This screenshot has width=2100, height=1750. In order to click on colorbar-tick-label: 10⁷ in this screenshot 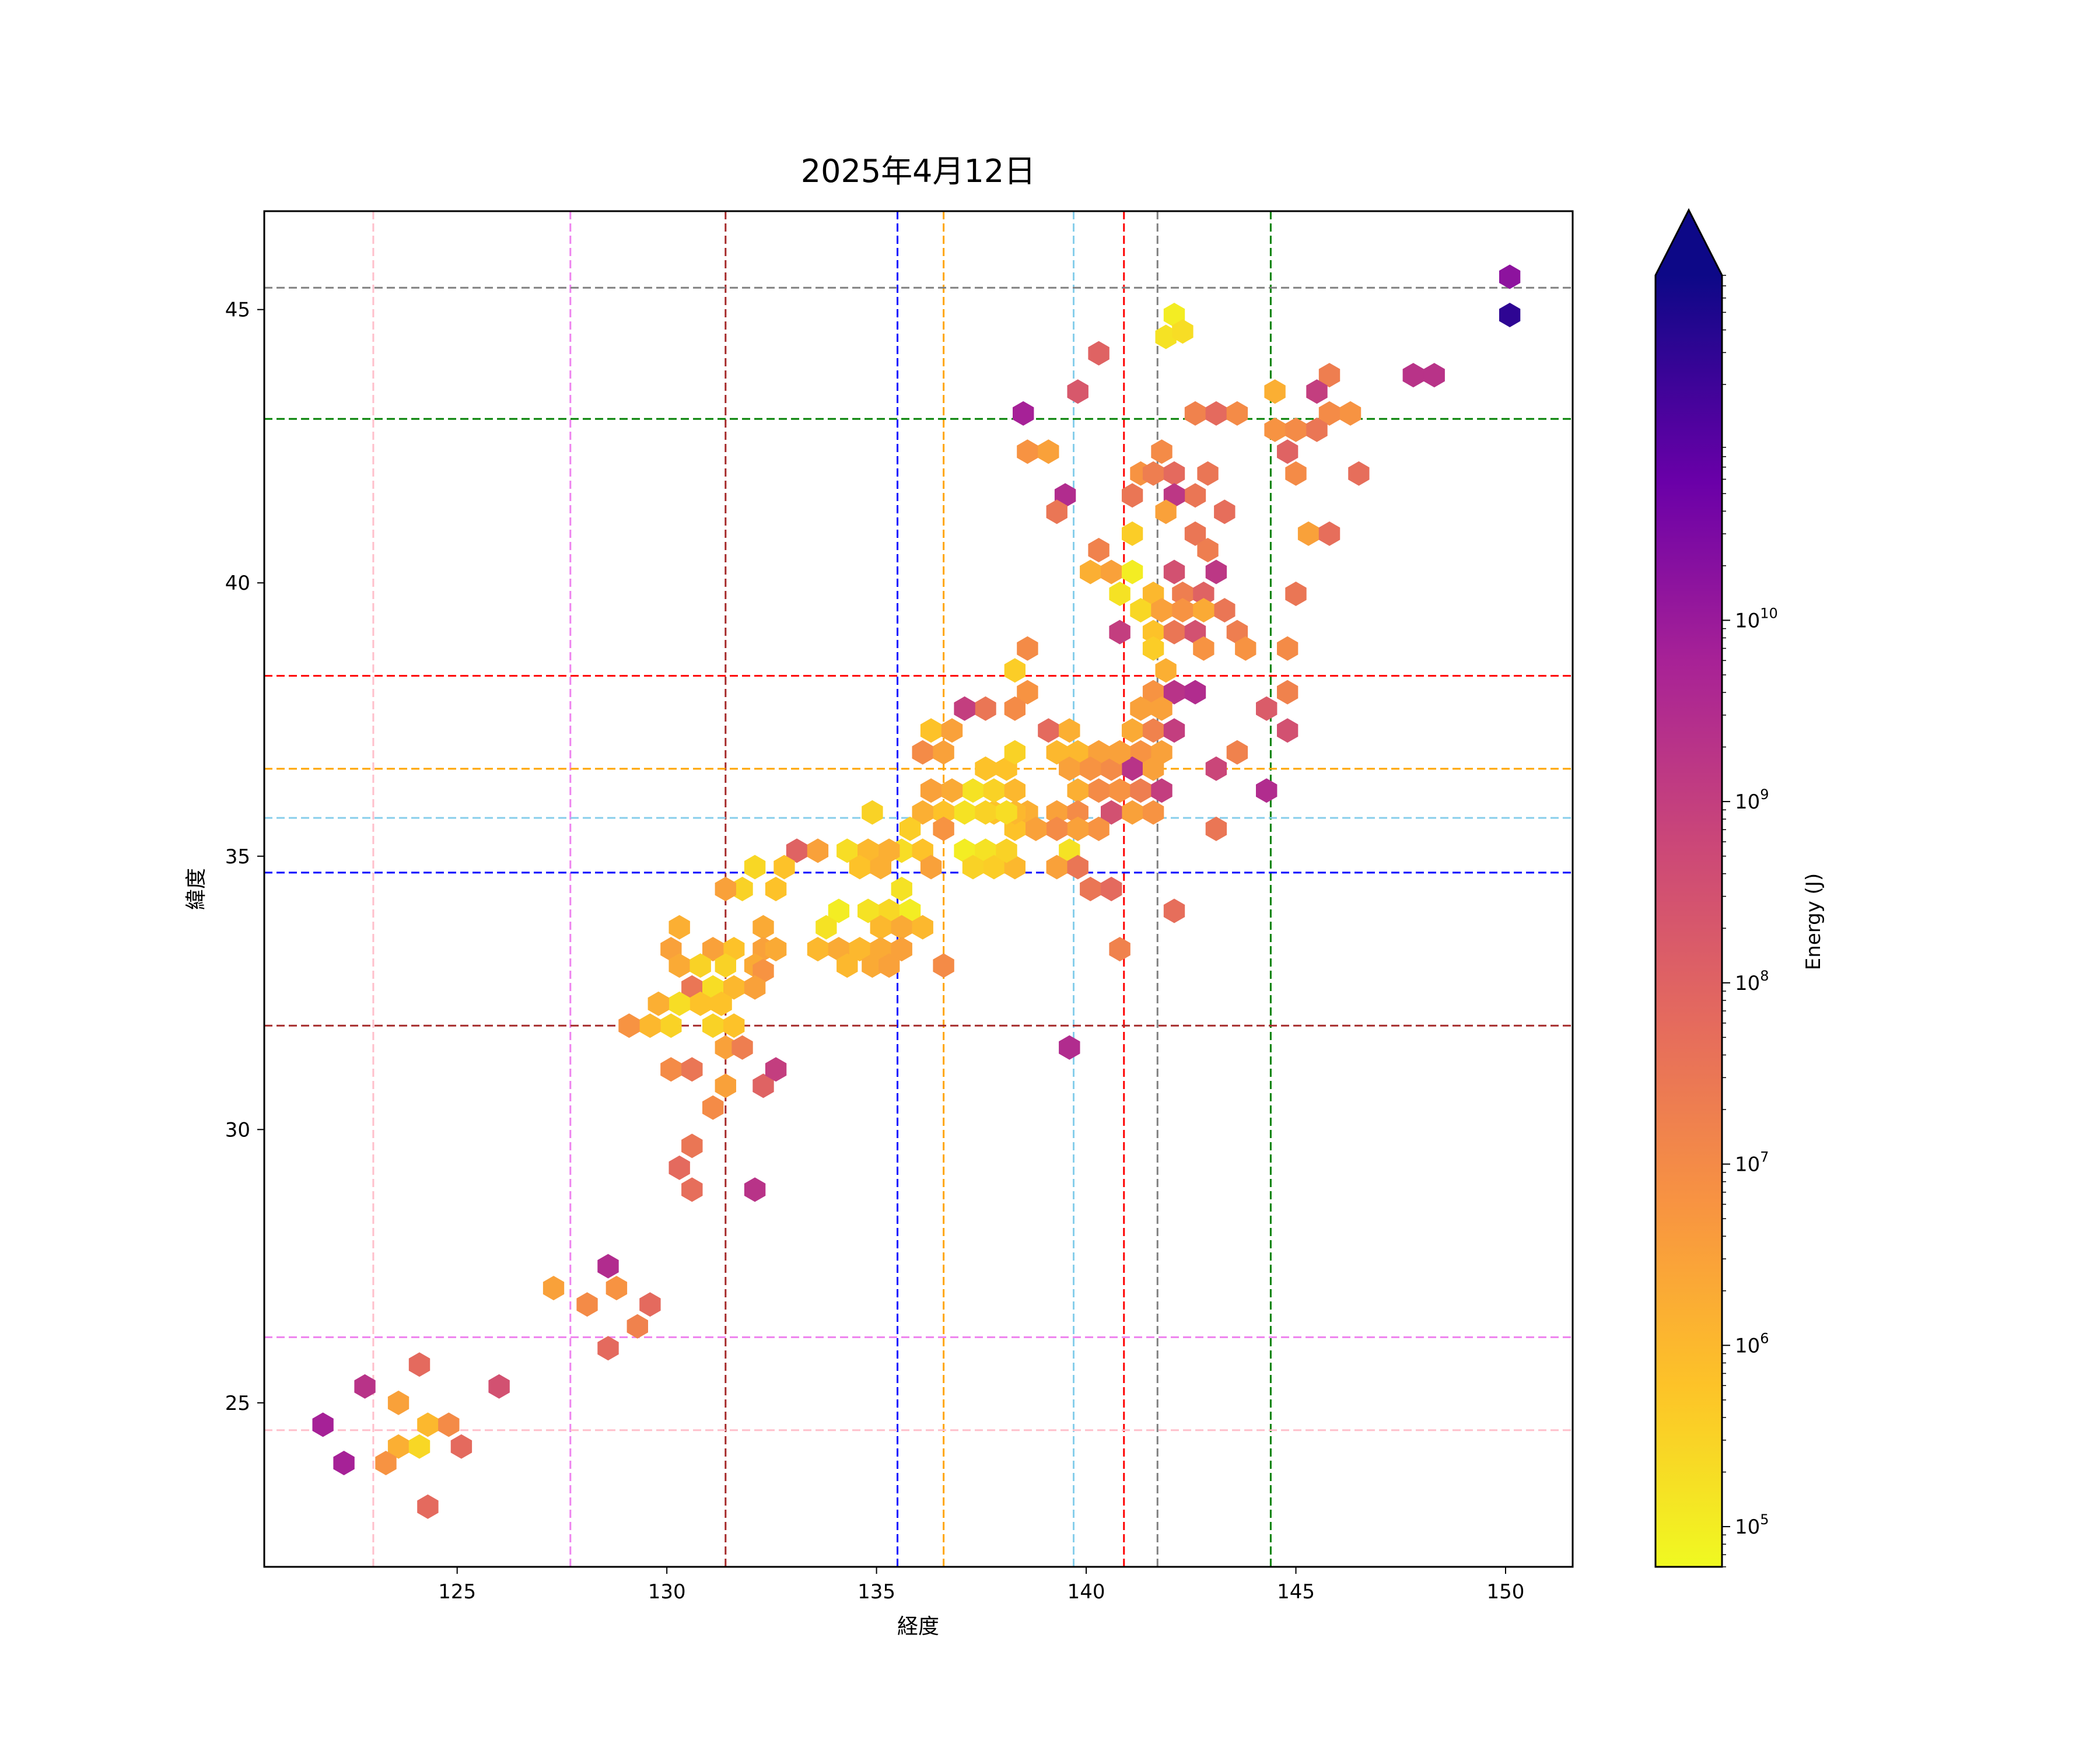, I will do `click(1752, 1163)`.